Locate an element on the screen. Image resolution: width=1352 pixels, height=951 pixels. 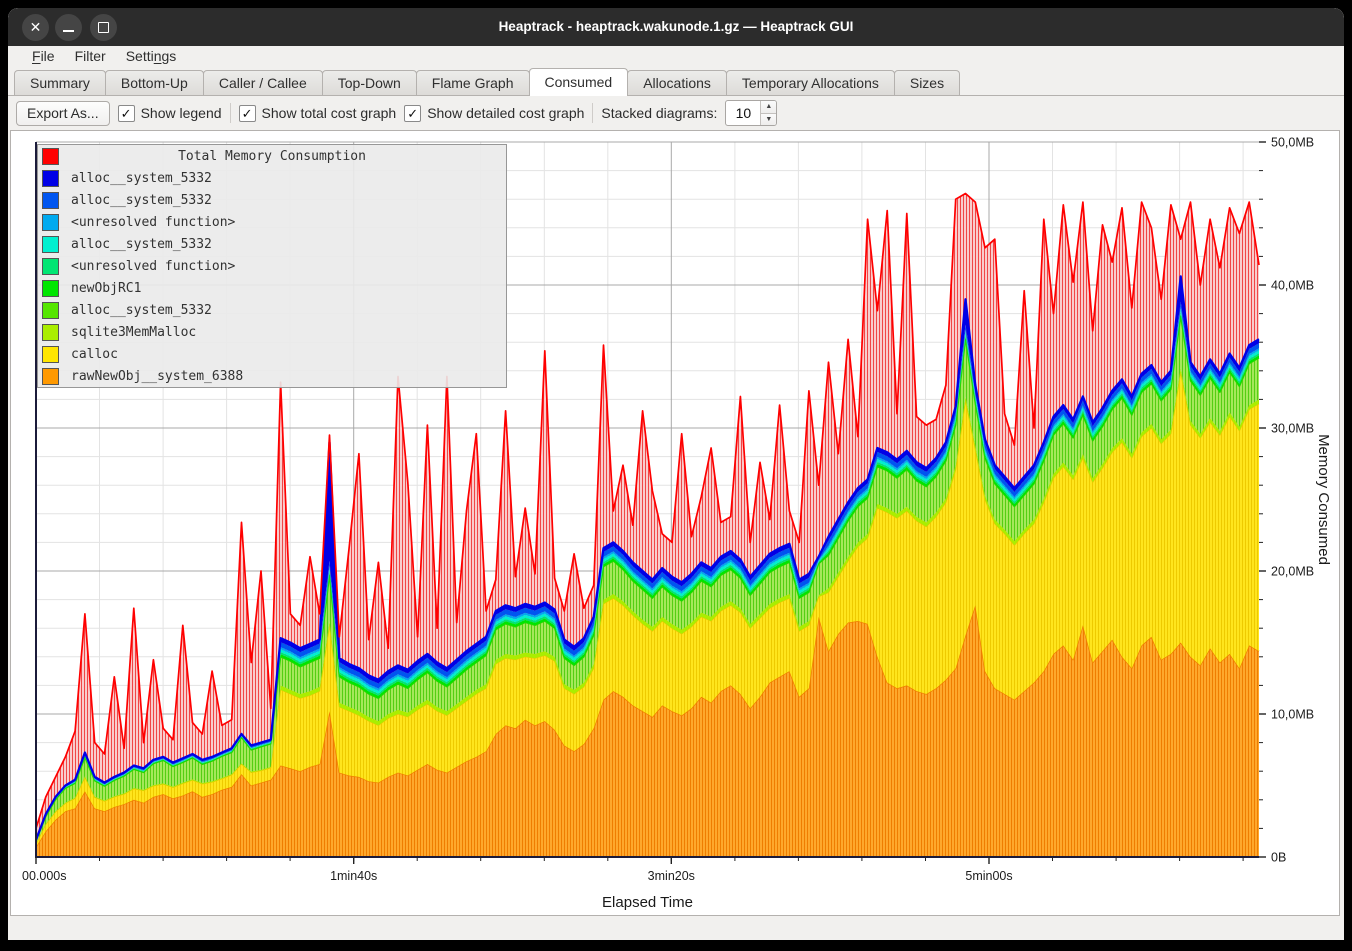
tab-summary: Summary is located at coordinates (60, 82).